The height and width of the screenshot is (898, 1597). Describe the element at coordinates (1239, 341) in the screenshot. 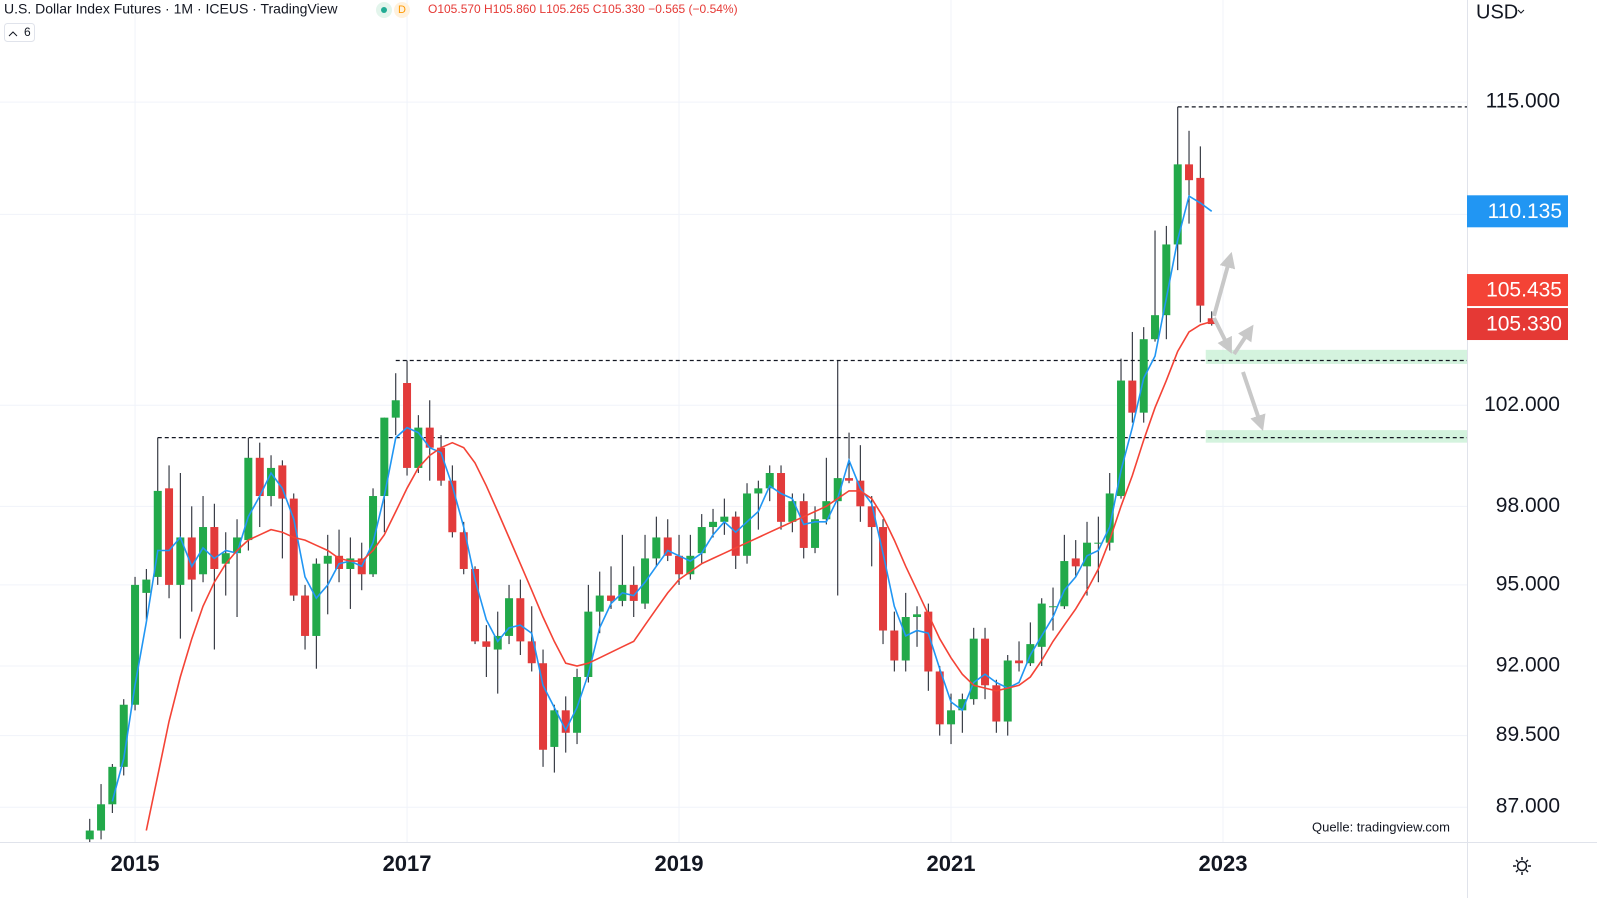

I see `arrows` at that location.